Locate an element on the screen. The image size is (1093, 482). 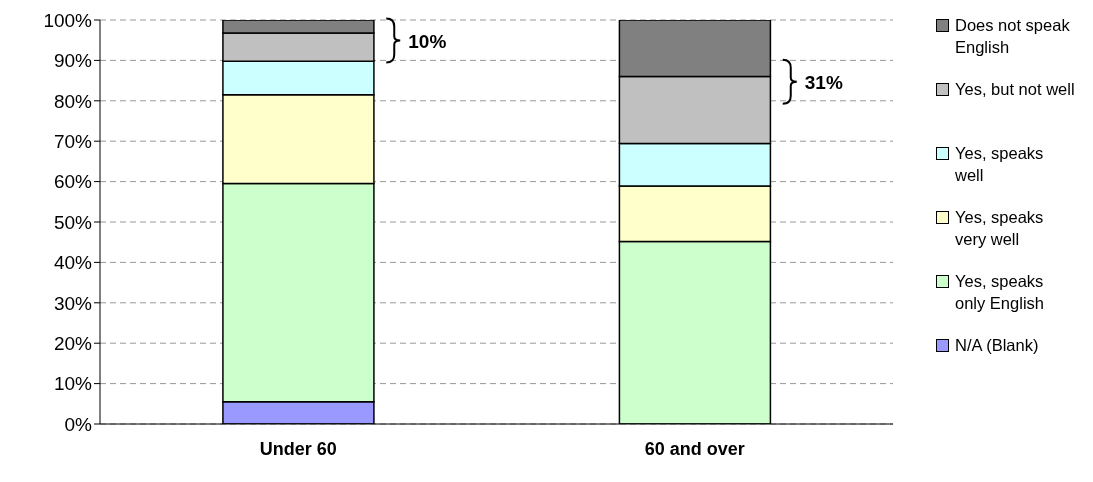
legend-label: Yes, but not well is located at coordinates (1015, 89).